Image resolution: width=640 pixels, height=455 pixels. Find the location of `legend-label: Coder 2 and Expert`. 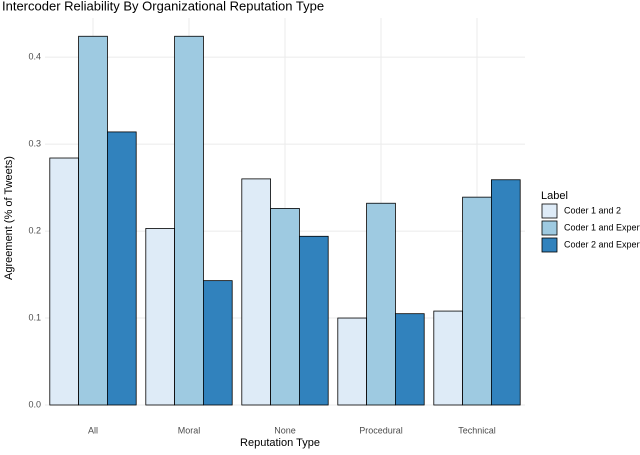

legend-label: Coder 2 and Expert is located at coordinates (602, 244).